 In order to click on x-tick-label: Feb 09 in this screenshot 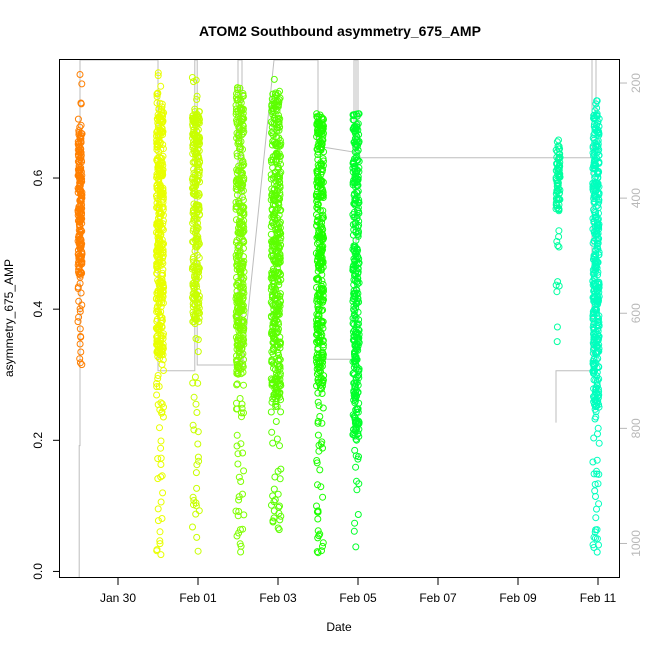, I will do `click(518, 598)`.